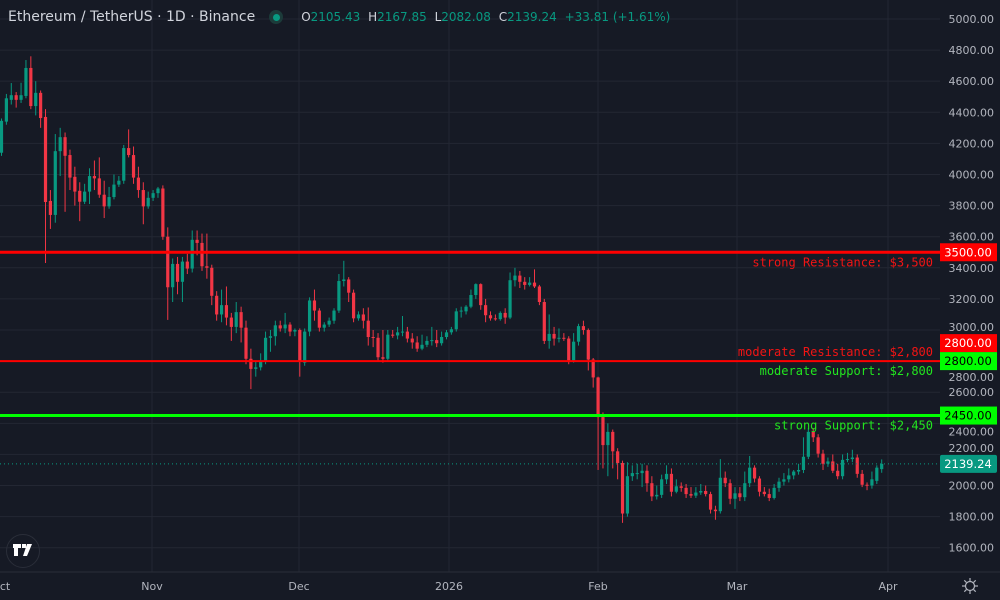 The width and height of the screenshot is (1000, 600). What do you see at coordinates (373, 17) in the screenshot?
I see `high-label: H` at bounding box center [373, 17].